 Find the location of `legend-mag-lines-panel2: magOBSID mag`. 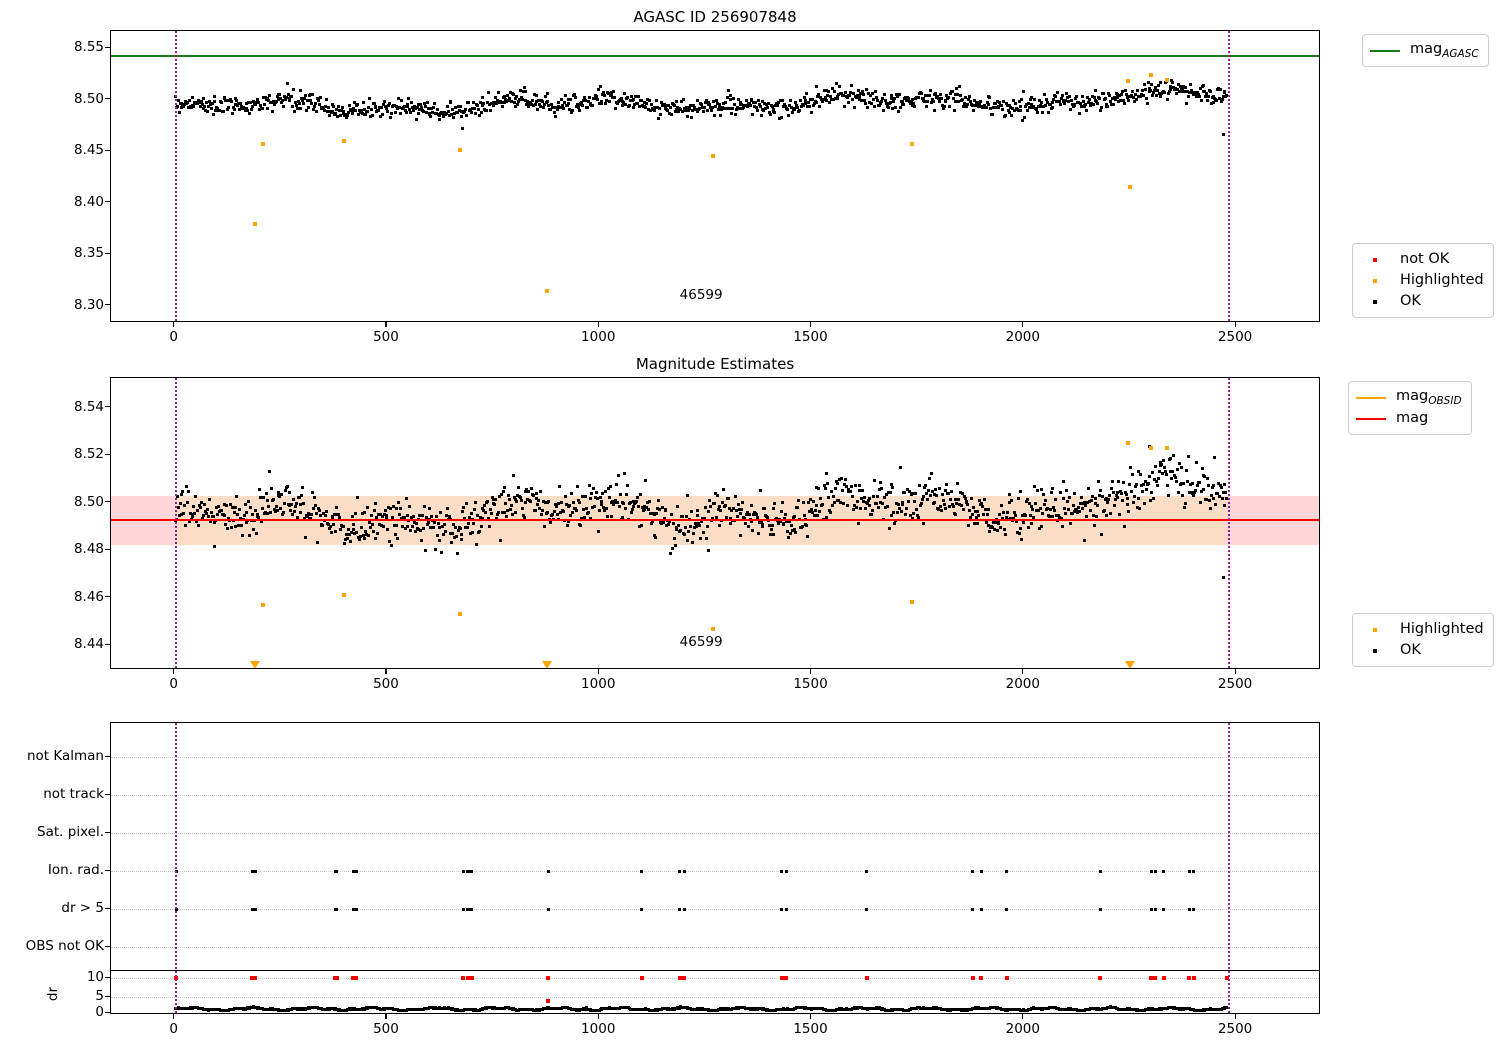

legend-mag-lines-panel2: magOBSID mag is located at coordinates (1410, 408).